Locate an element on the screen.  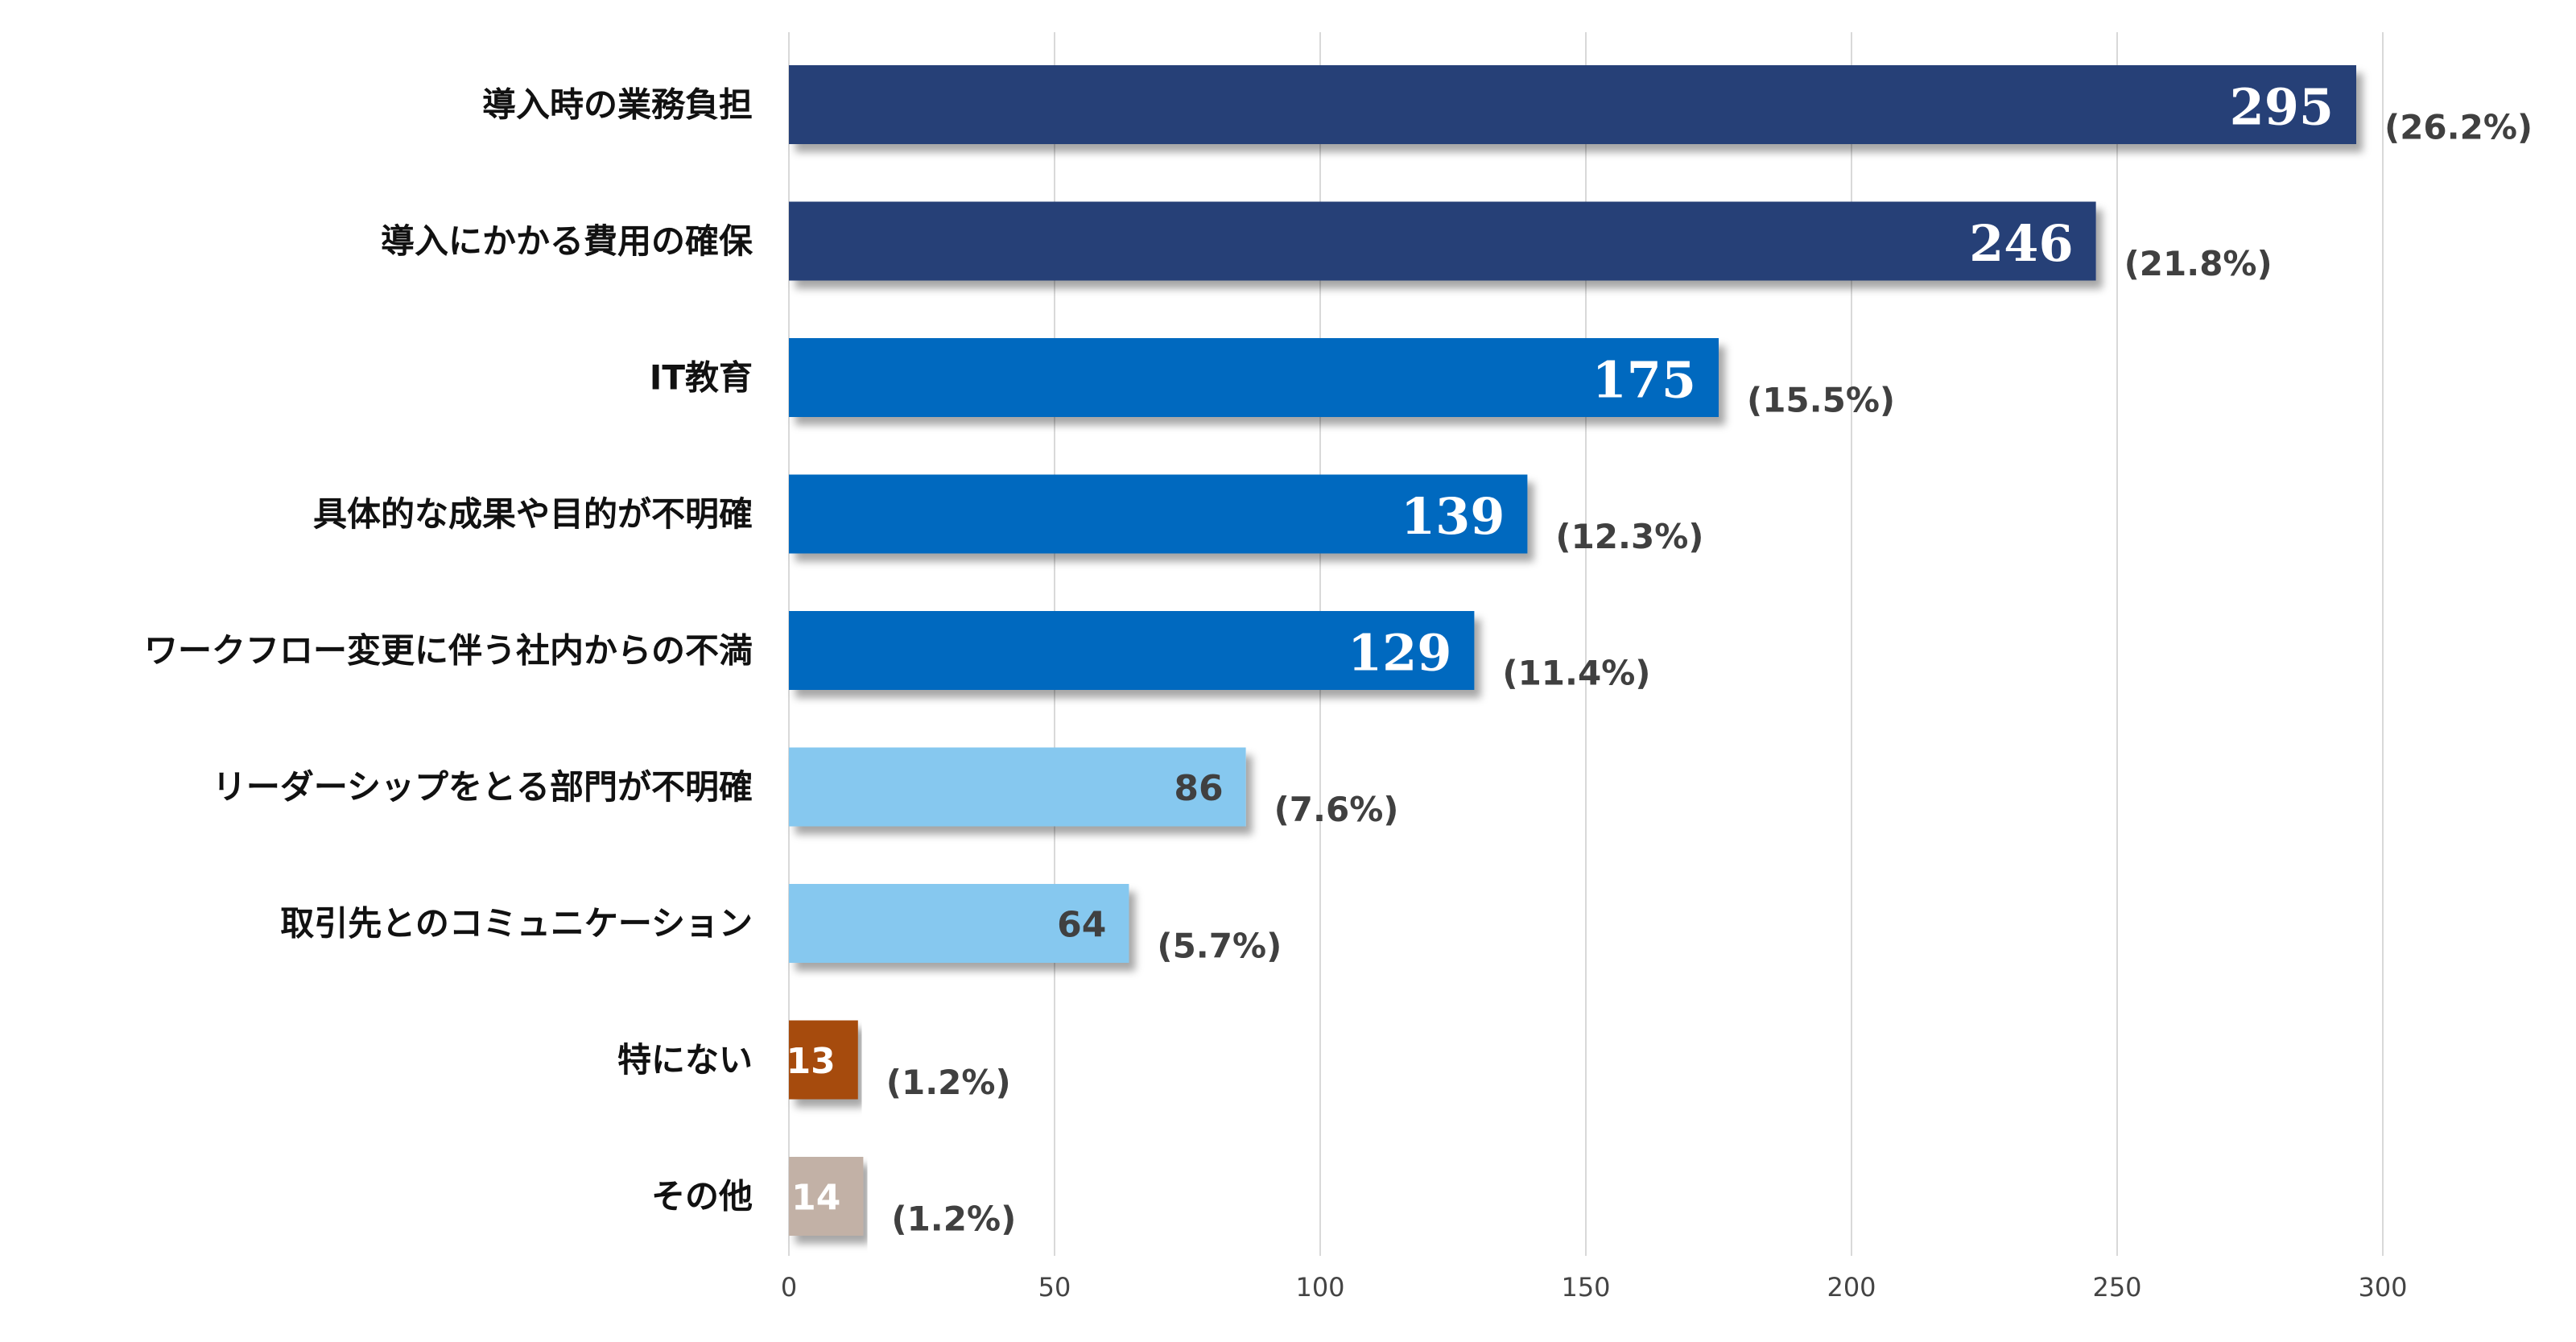
category-label: リーダーシップをとる部門が不明確 is located at coordinates (483, 787).